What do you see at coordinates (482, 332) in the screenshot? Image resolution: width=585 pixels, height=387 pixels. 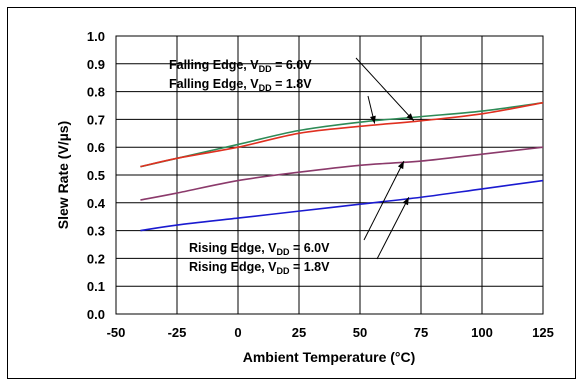 I see `x-tick-label: 100` at bounding box center [482, 332].